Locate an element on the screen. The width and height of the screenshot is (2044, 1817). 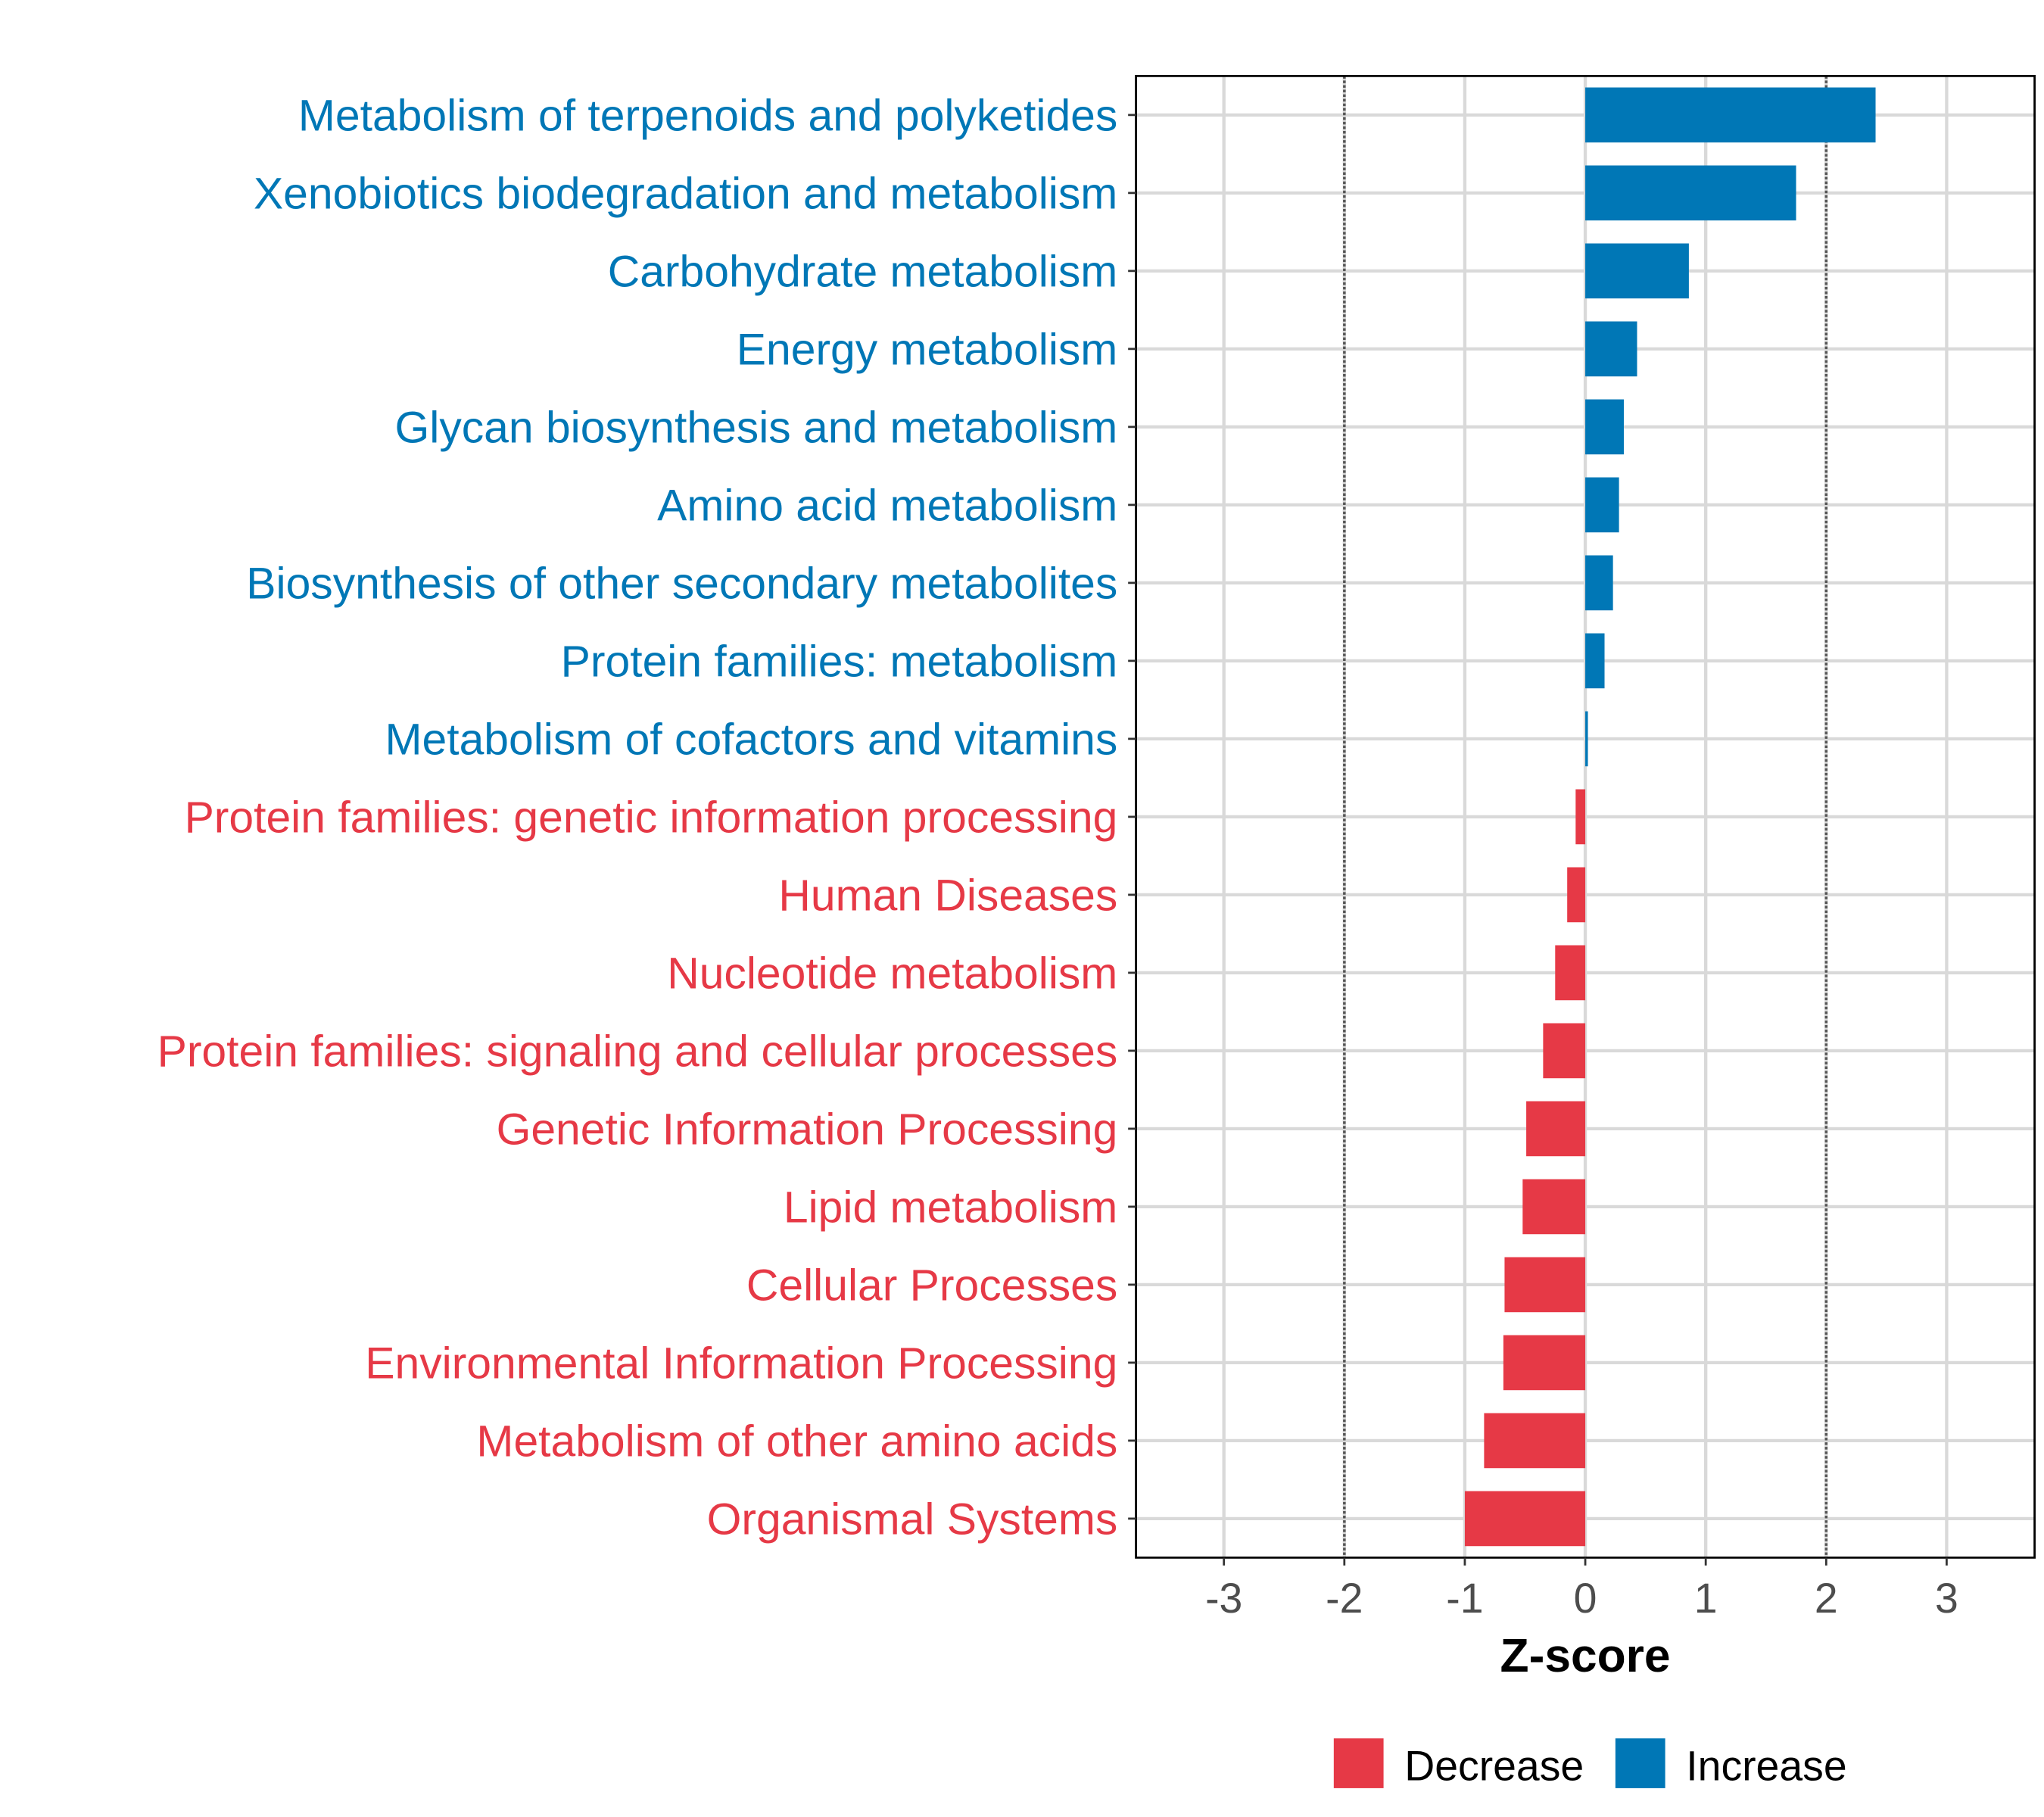
x-tick-label: -3 is located at coordinates (1223, 1599).